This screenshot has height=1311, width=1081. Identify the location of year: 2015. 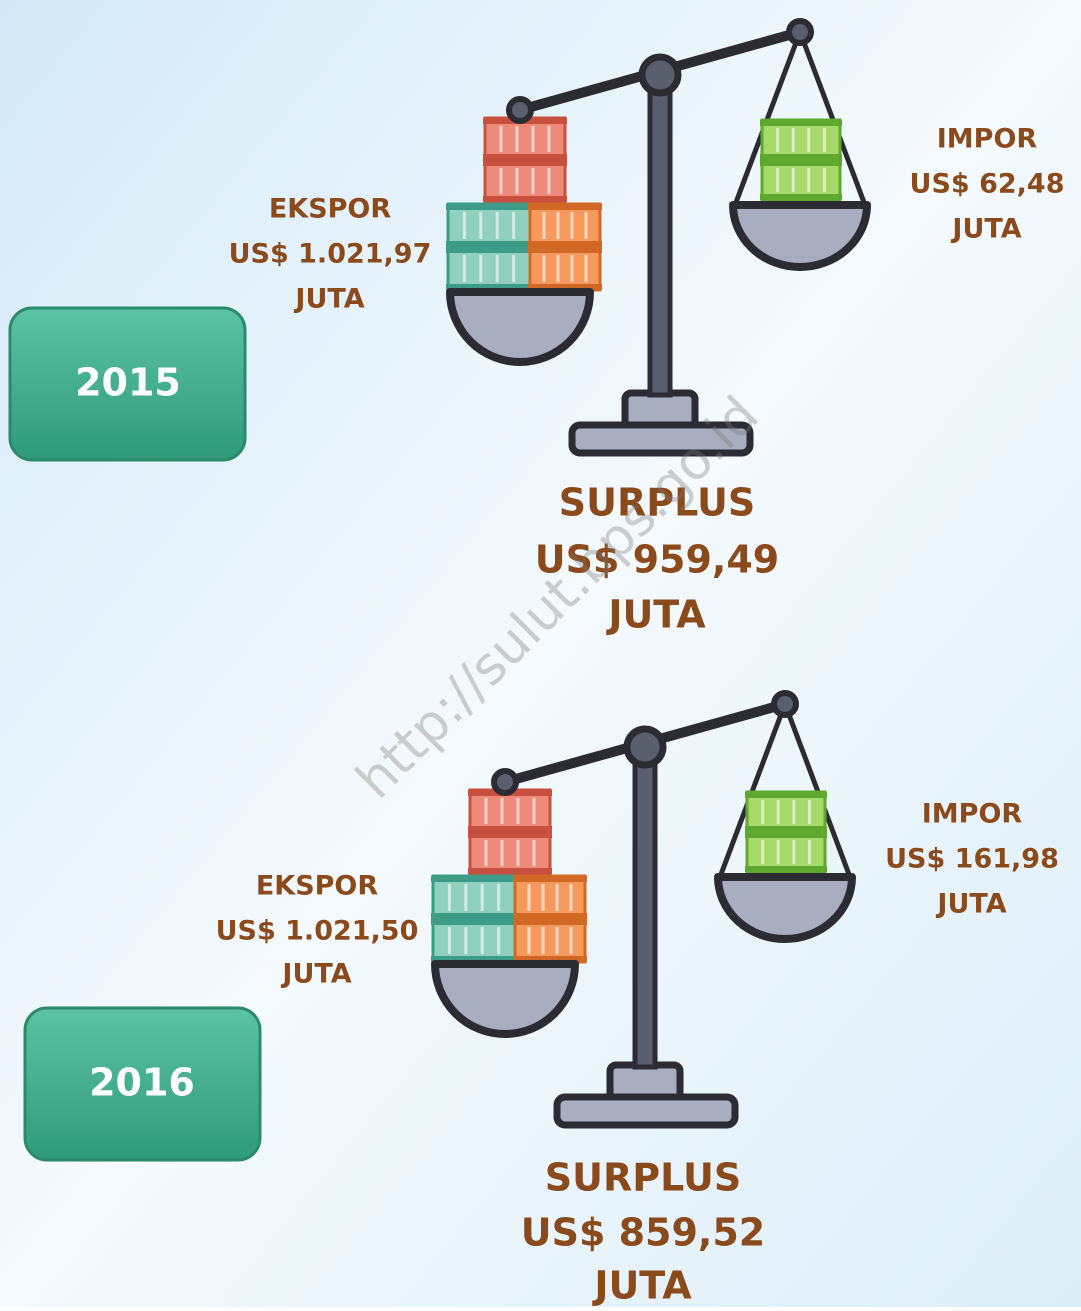
(128, 383).